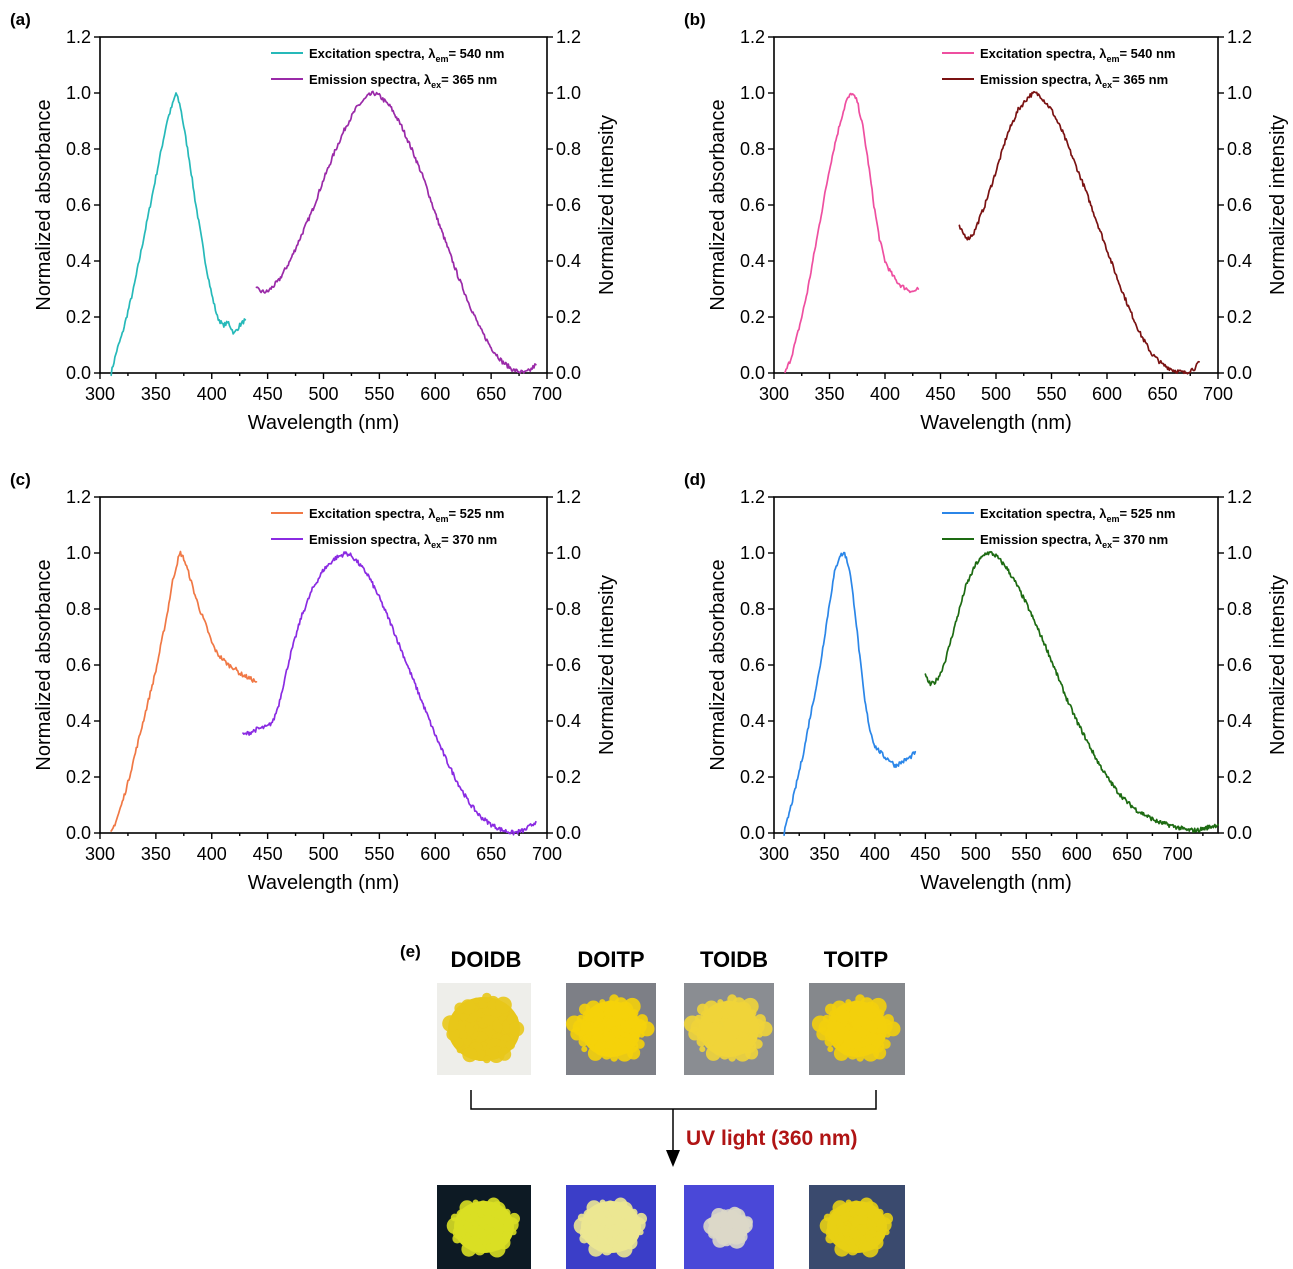 The width and height of the screenshot is (1293, 1269). I want to click on x-tick-label: 500, so click(323, 854).